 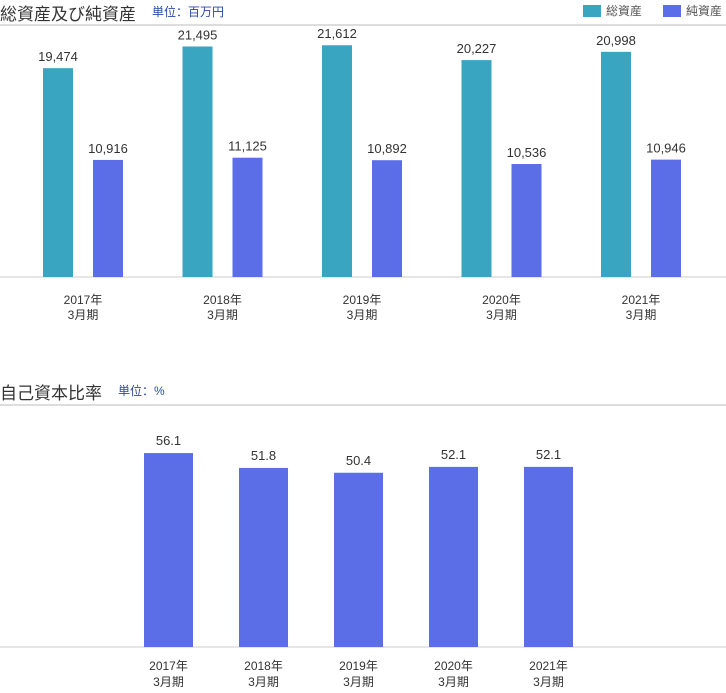 What do you see at coordinates (108, 148) in the screenshot?
I see `data-label: 10,916` at bounding box center [108, 148].